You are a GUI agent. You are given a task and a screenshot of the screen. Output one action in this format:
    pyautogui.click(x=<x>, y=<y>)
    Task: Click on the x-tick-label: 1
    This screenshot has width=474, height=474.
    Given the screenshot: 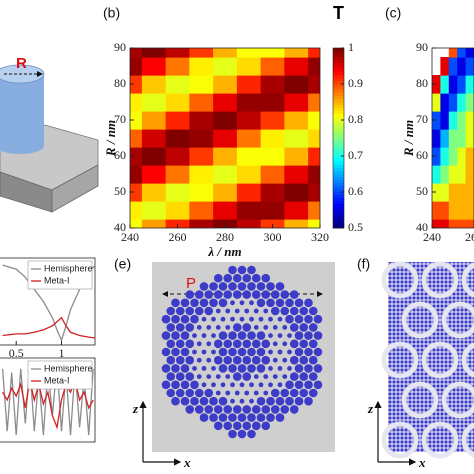 What is the action you would take?
    pyautogui.click(x=61, y=353)
    